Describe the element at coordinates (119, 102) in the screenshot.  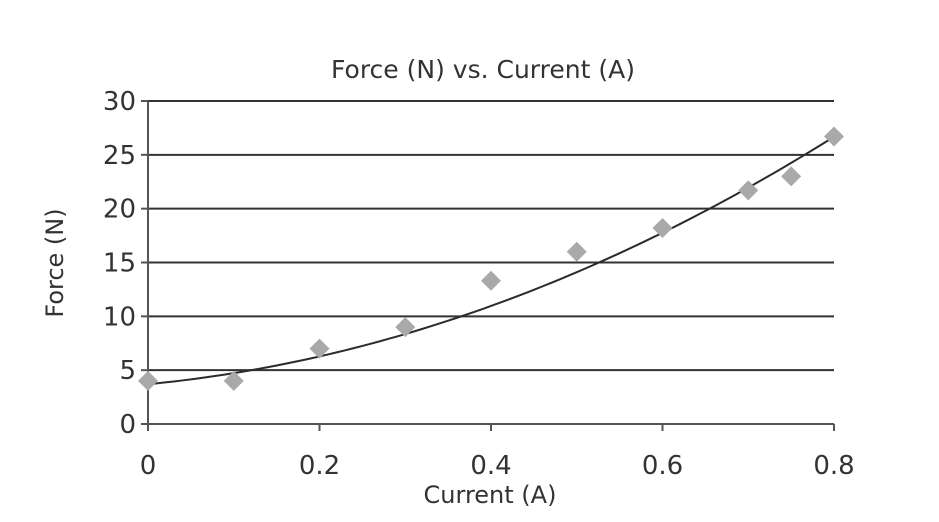
I see `y-tick-label-30: 30` at that location.